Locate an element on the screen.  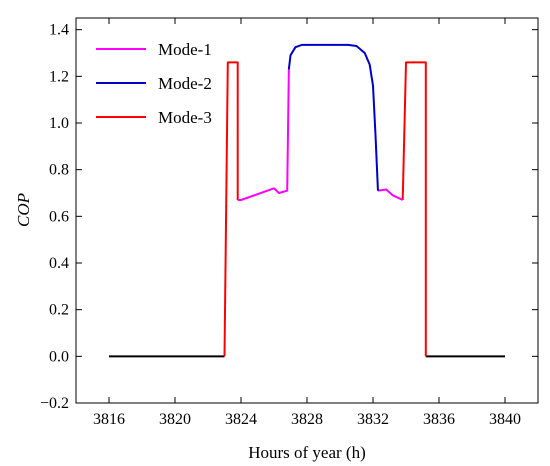
y-tick-label: 0.6 is located at coordinates (59, 216).